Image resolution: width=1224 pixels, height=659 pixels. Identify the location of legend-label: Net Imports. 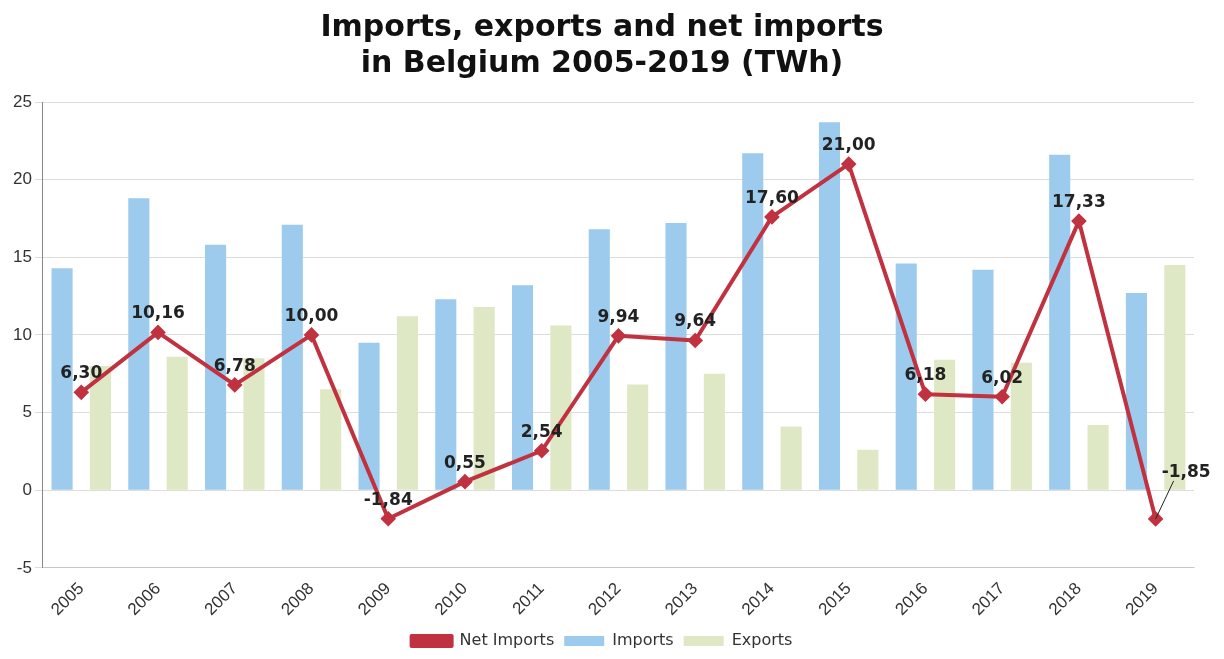
(507, 640).